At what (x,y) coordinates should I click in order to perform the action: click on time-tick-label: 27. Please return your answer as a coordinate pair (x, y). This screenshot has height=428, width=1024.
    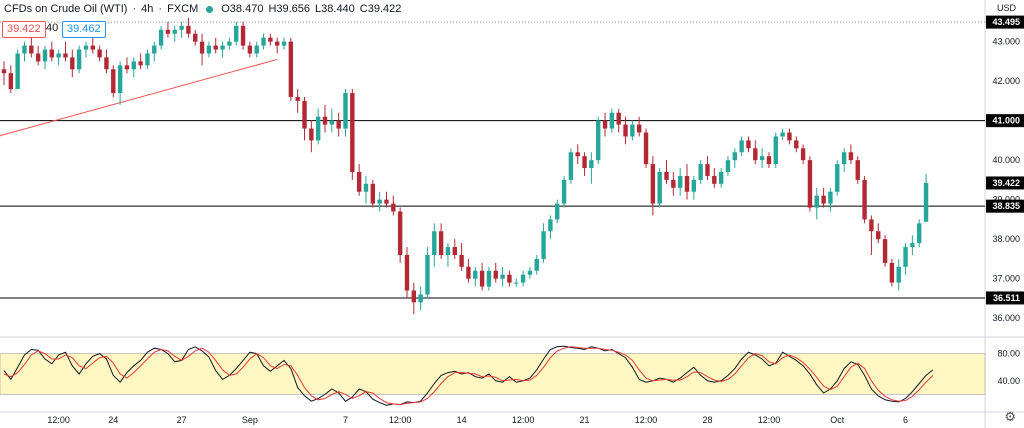
    Looking at the image, I should click on (182, 420).